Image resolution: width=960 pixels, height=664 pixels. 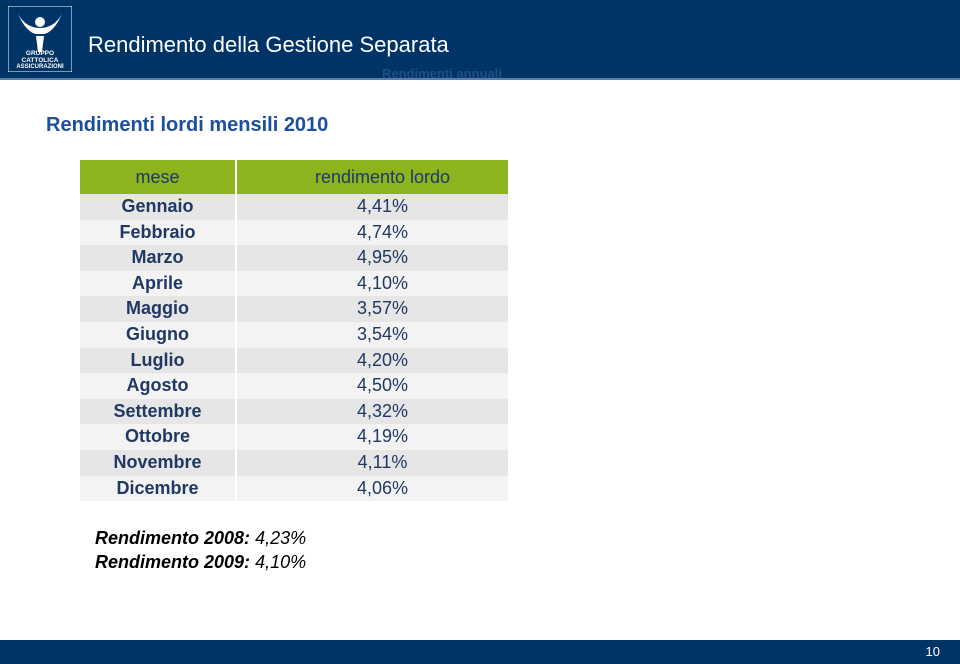 What do you see at coordinates (40, 39) in the screenshot?
I see `logo` at bounding box center [40, 39].